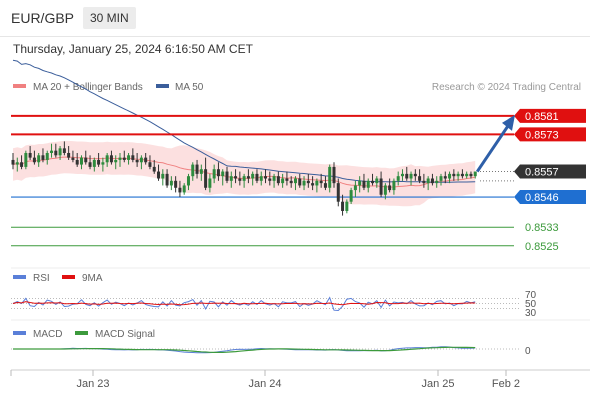  Describe the element at coordinates (492, 149) in the screenshot. I see `forecast-arrow-shaft` at that location.